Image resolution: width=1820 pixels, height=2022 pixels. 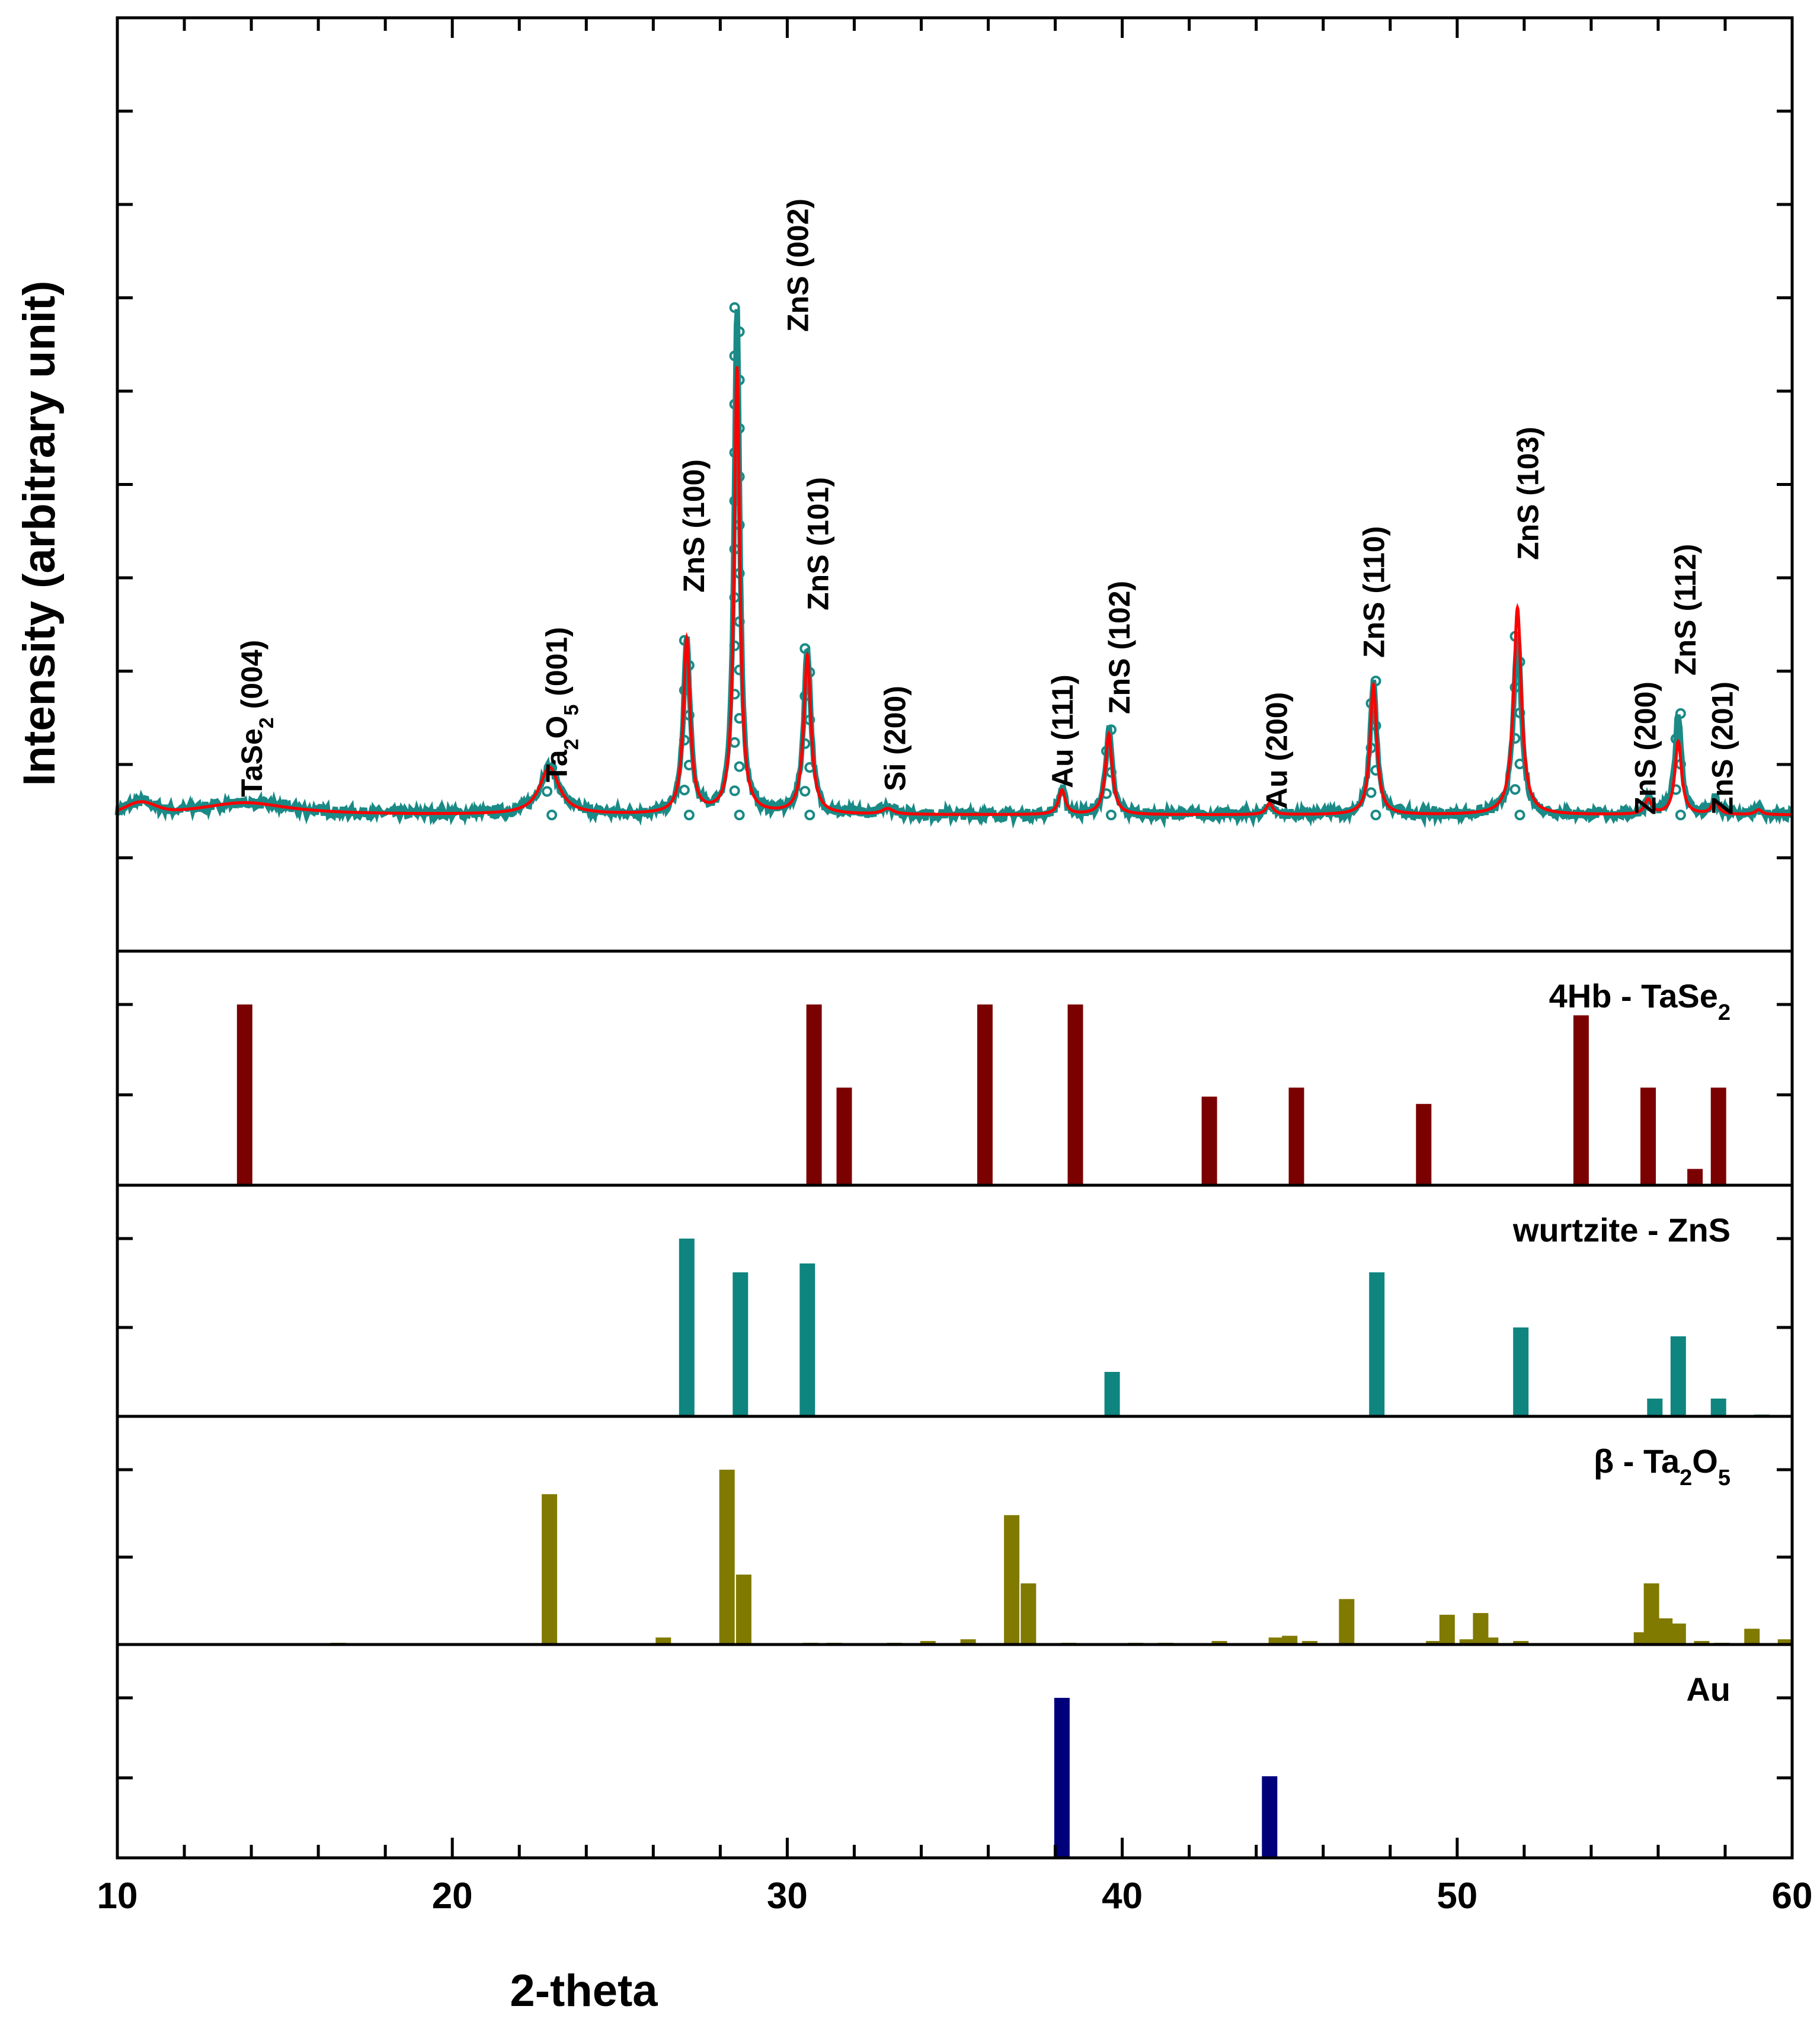 I want to click on peak-label: ZnS (112), so click(x=1685, y=610).